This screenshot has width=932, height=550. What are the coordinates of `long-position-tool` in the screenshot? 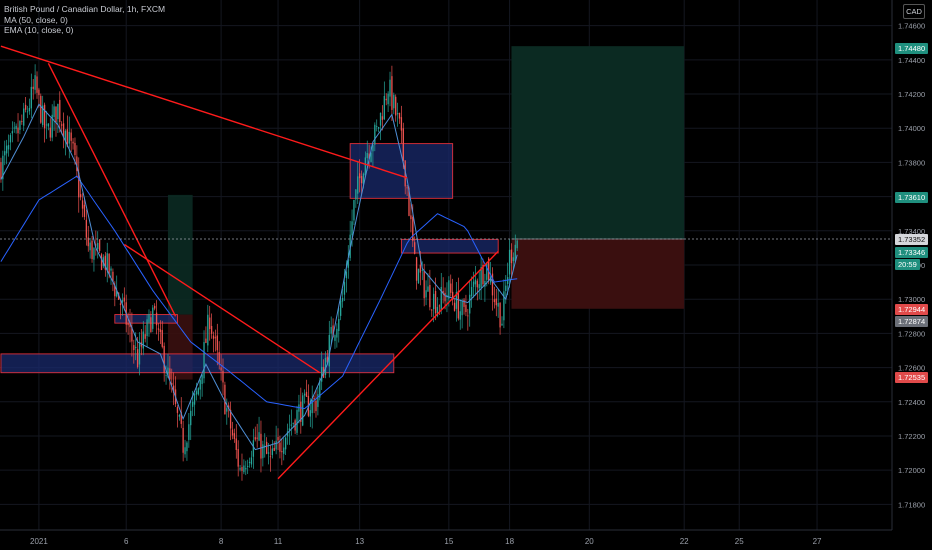 It's located at (598, 177).